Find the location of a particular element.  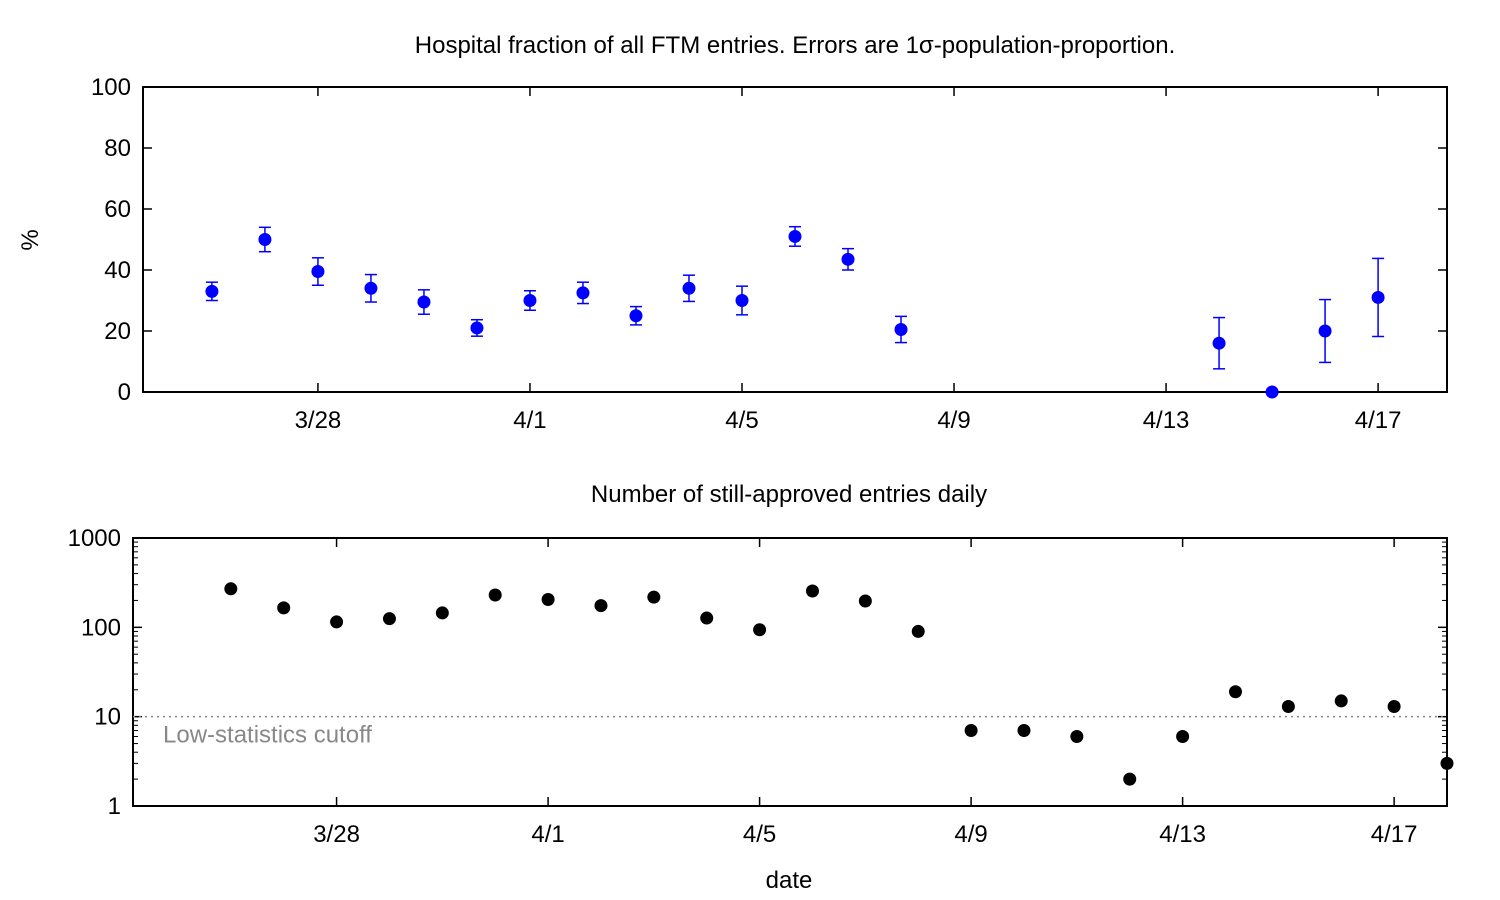

cutoff-label: Low-statistics cutoff is located at coordinates (267, 735).